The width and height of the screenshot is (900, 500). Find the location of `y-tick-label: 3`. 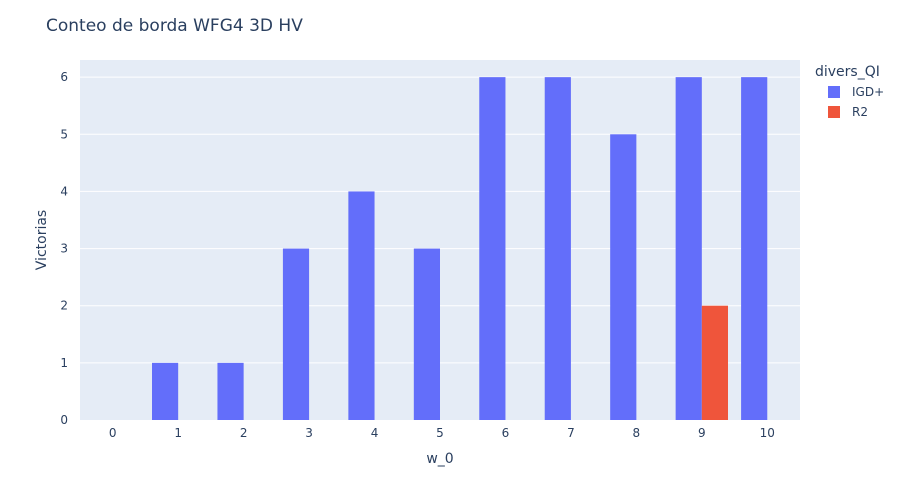

y-tick-label: 3 is located at coordinates (64, 249).